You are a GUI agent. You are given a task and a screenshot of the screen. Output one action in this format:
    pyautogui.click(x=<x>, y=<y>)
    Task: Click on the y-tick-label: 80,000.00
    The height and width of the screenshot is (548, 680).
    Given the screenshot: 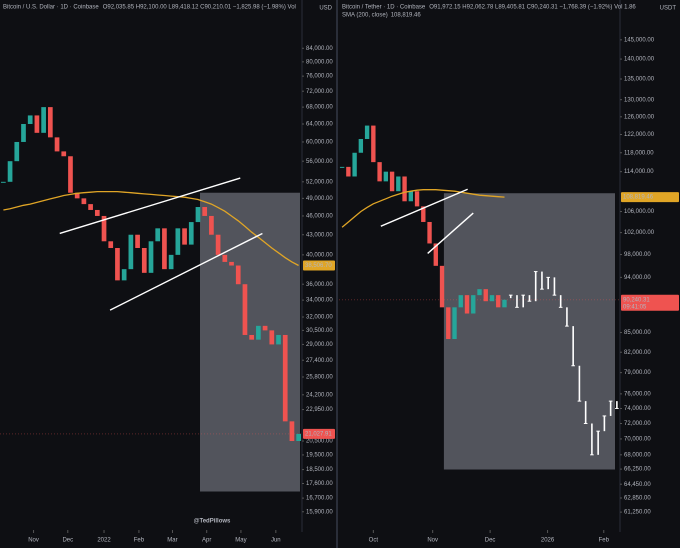 What is the action you would take?
    pyautogui.click(x=319, y=62)
    